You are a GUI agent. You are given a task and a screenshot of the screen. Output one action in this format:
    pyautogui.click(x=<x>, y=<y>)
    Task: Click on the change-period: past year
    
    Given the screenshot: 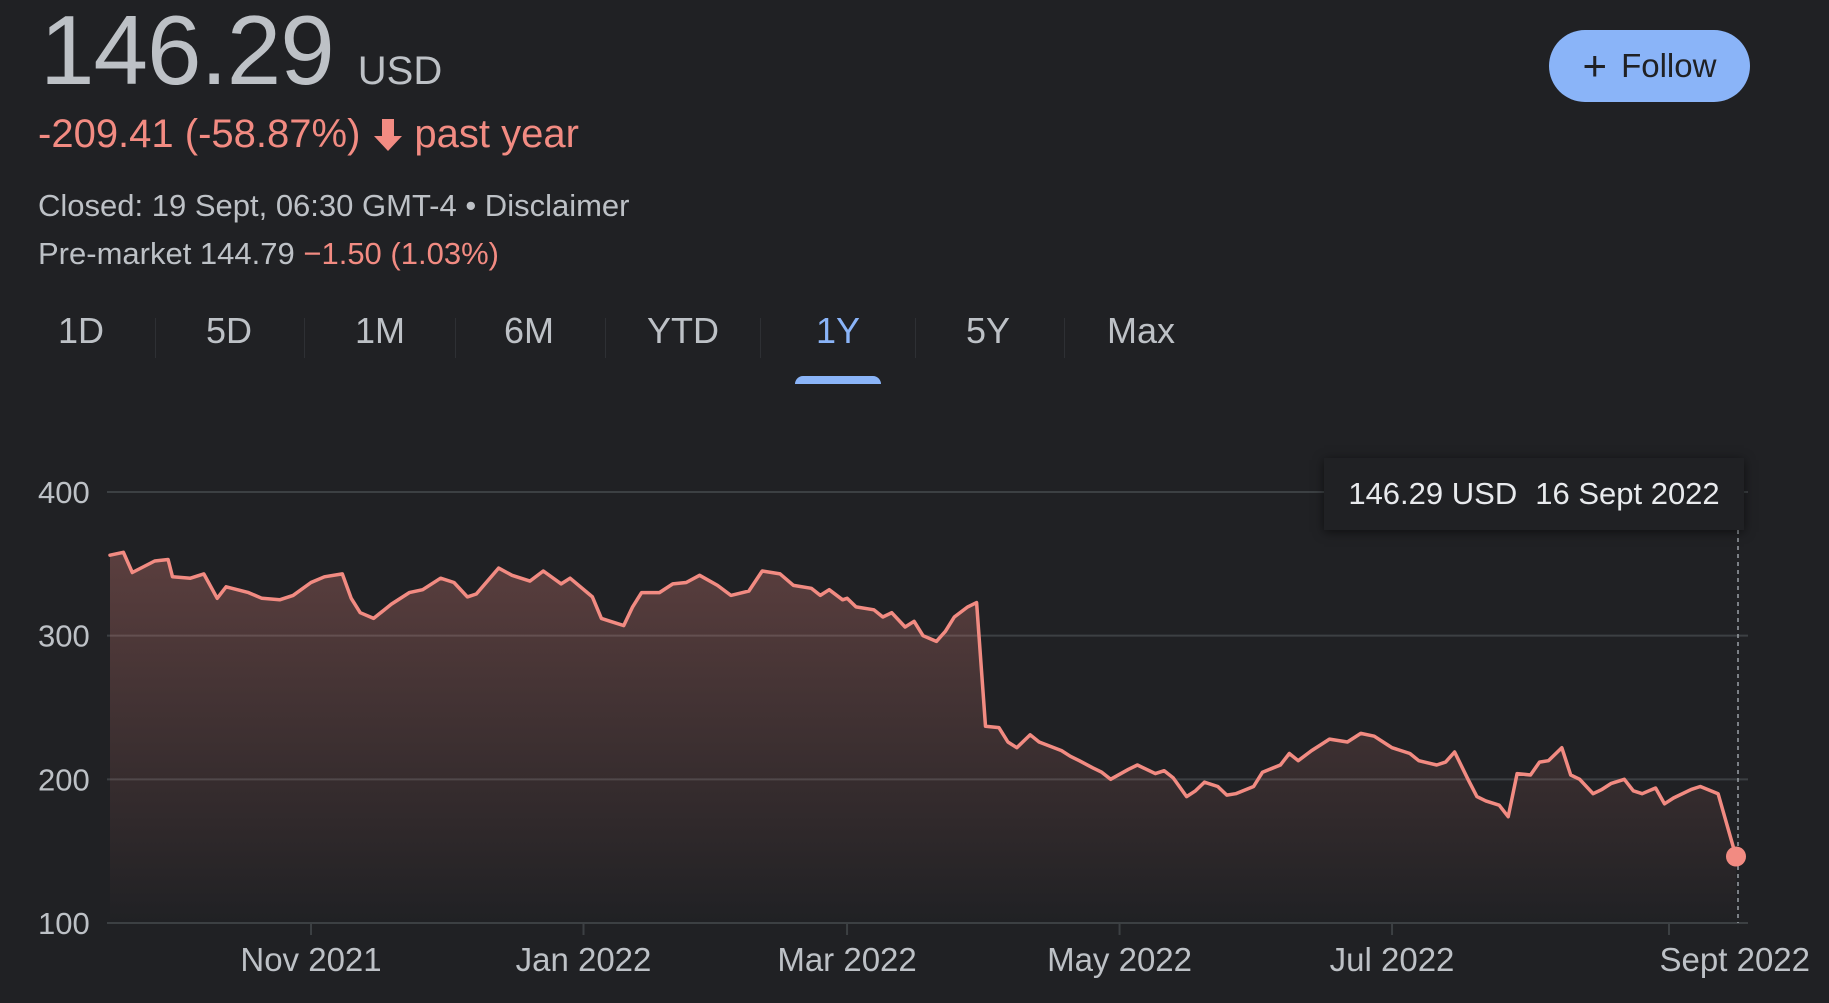 What is the action you would take?
    pyautogui.click(x=496, y=134)
    